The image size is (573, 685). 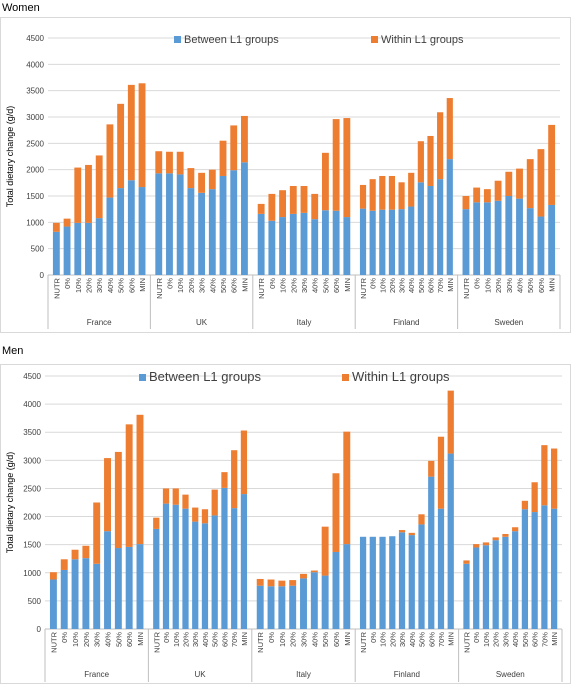 What do you see at coordinates (10, 503) in the screenshot?
I see `y-axis-label: Total dietary change (g/d)` at bounding box center [10, 503].